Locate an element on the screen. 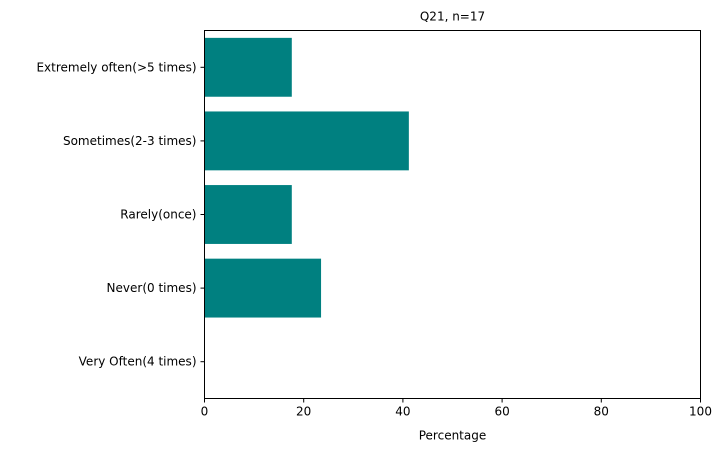  x-tick-label: 0 is located at coordinates (205, 412).